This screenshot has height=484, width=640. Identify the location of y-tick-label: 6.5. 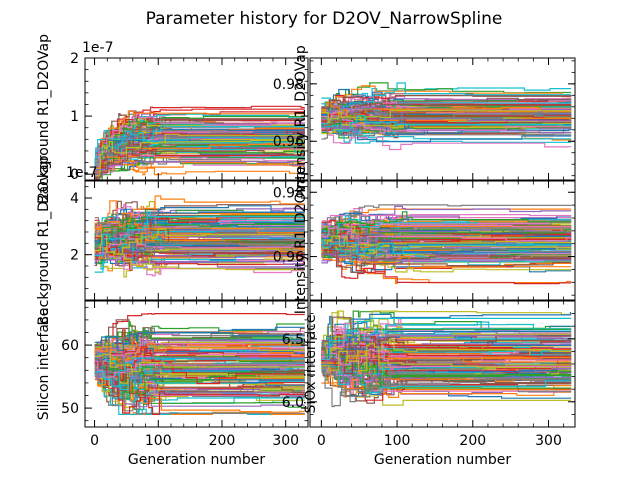
(293, 340).